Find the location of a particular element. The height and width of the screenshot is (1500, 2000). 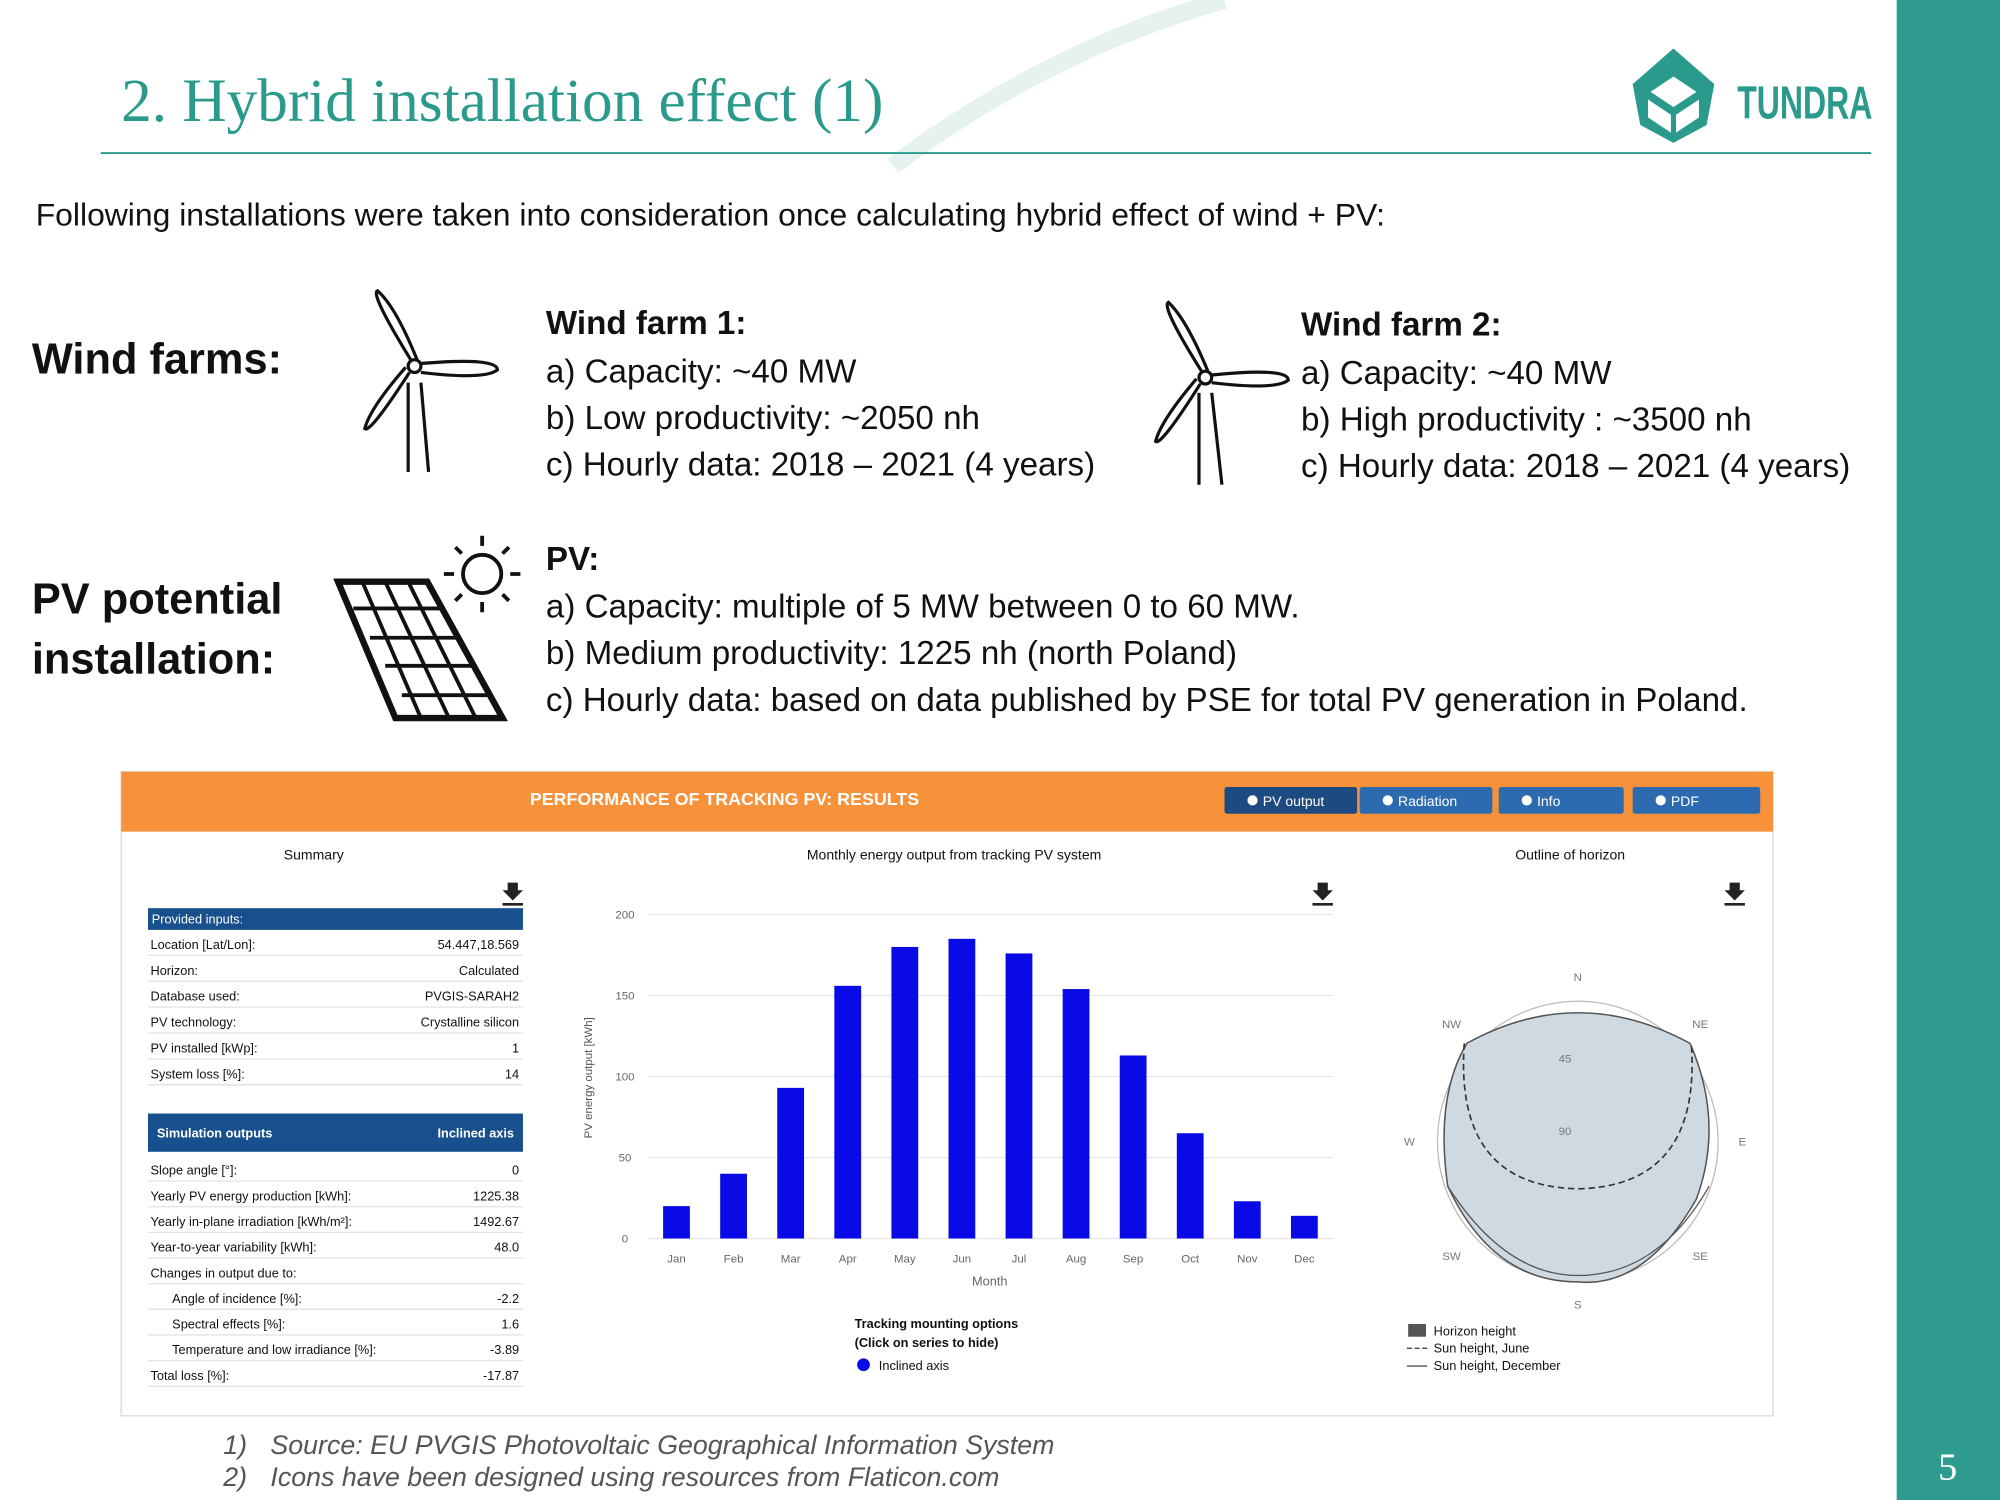

y-tick-label: 0 is located at coordinates (625, 1239).